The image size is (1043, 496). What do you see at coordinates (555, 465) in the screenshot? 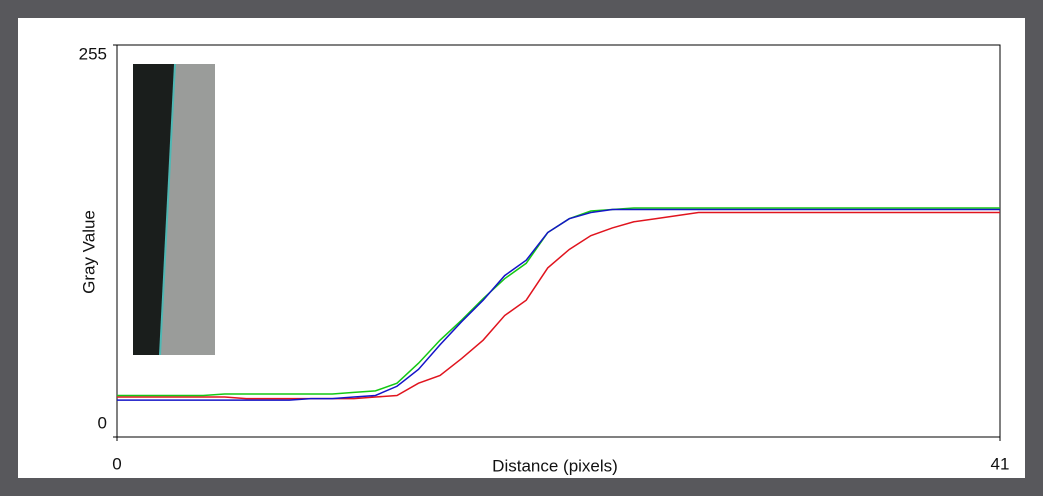
I see `x-axis-label: Distance (pixels)` at bounding box center [555, 465].